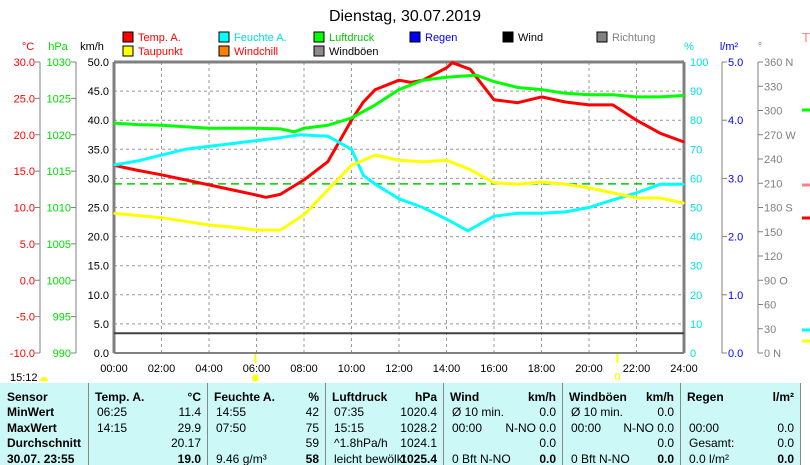 This screenshot has height=465, width=810. What do you see at coordinates (114, 369) in the screenshot?
I see `x-tick-label: 00:00` at bounding box center [114, 369].